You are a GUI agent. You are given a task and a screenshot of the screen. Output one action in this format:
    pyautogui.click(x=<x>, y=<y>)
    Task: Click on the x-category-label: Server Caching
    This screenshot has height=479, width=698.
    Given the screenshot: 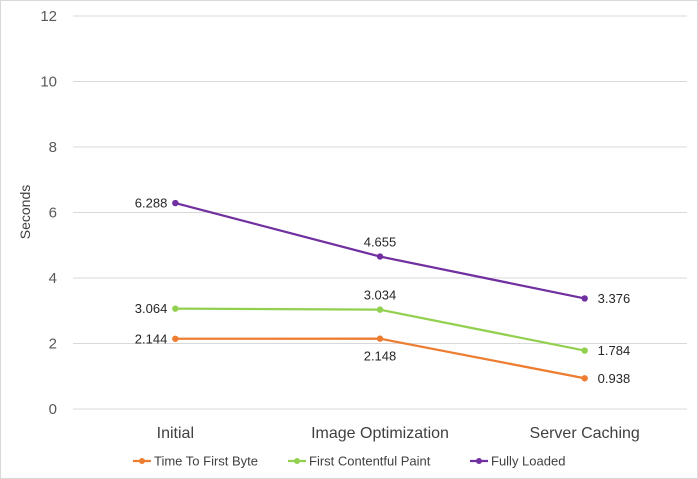 What is the action you would take?
    pyautogui.click(x=585, y=433)
    